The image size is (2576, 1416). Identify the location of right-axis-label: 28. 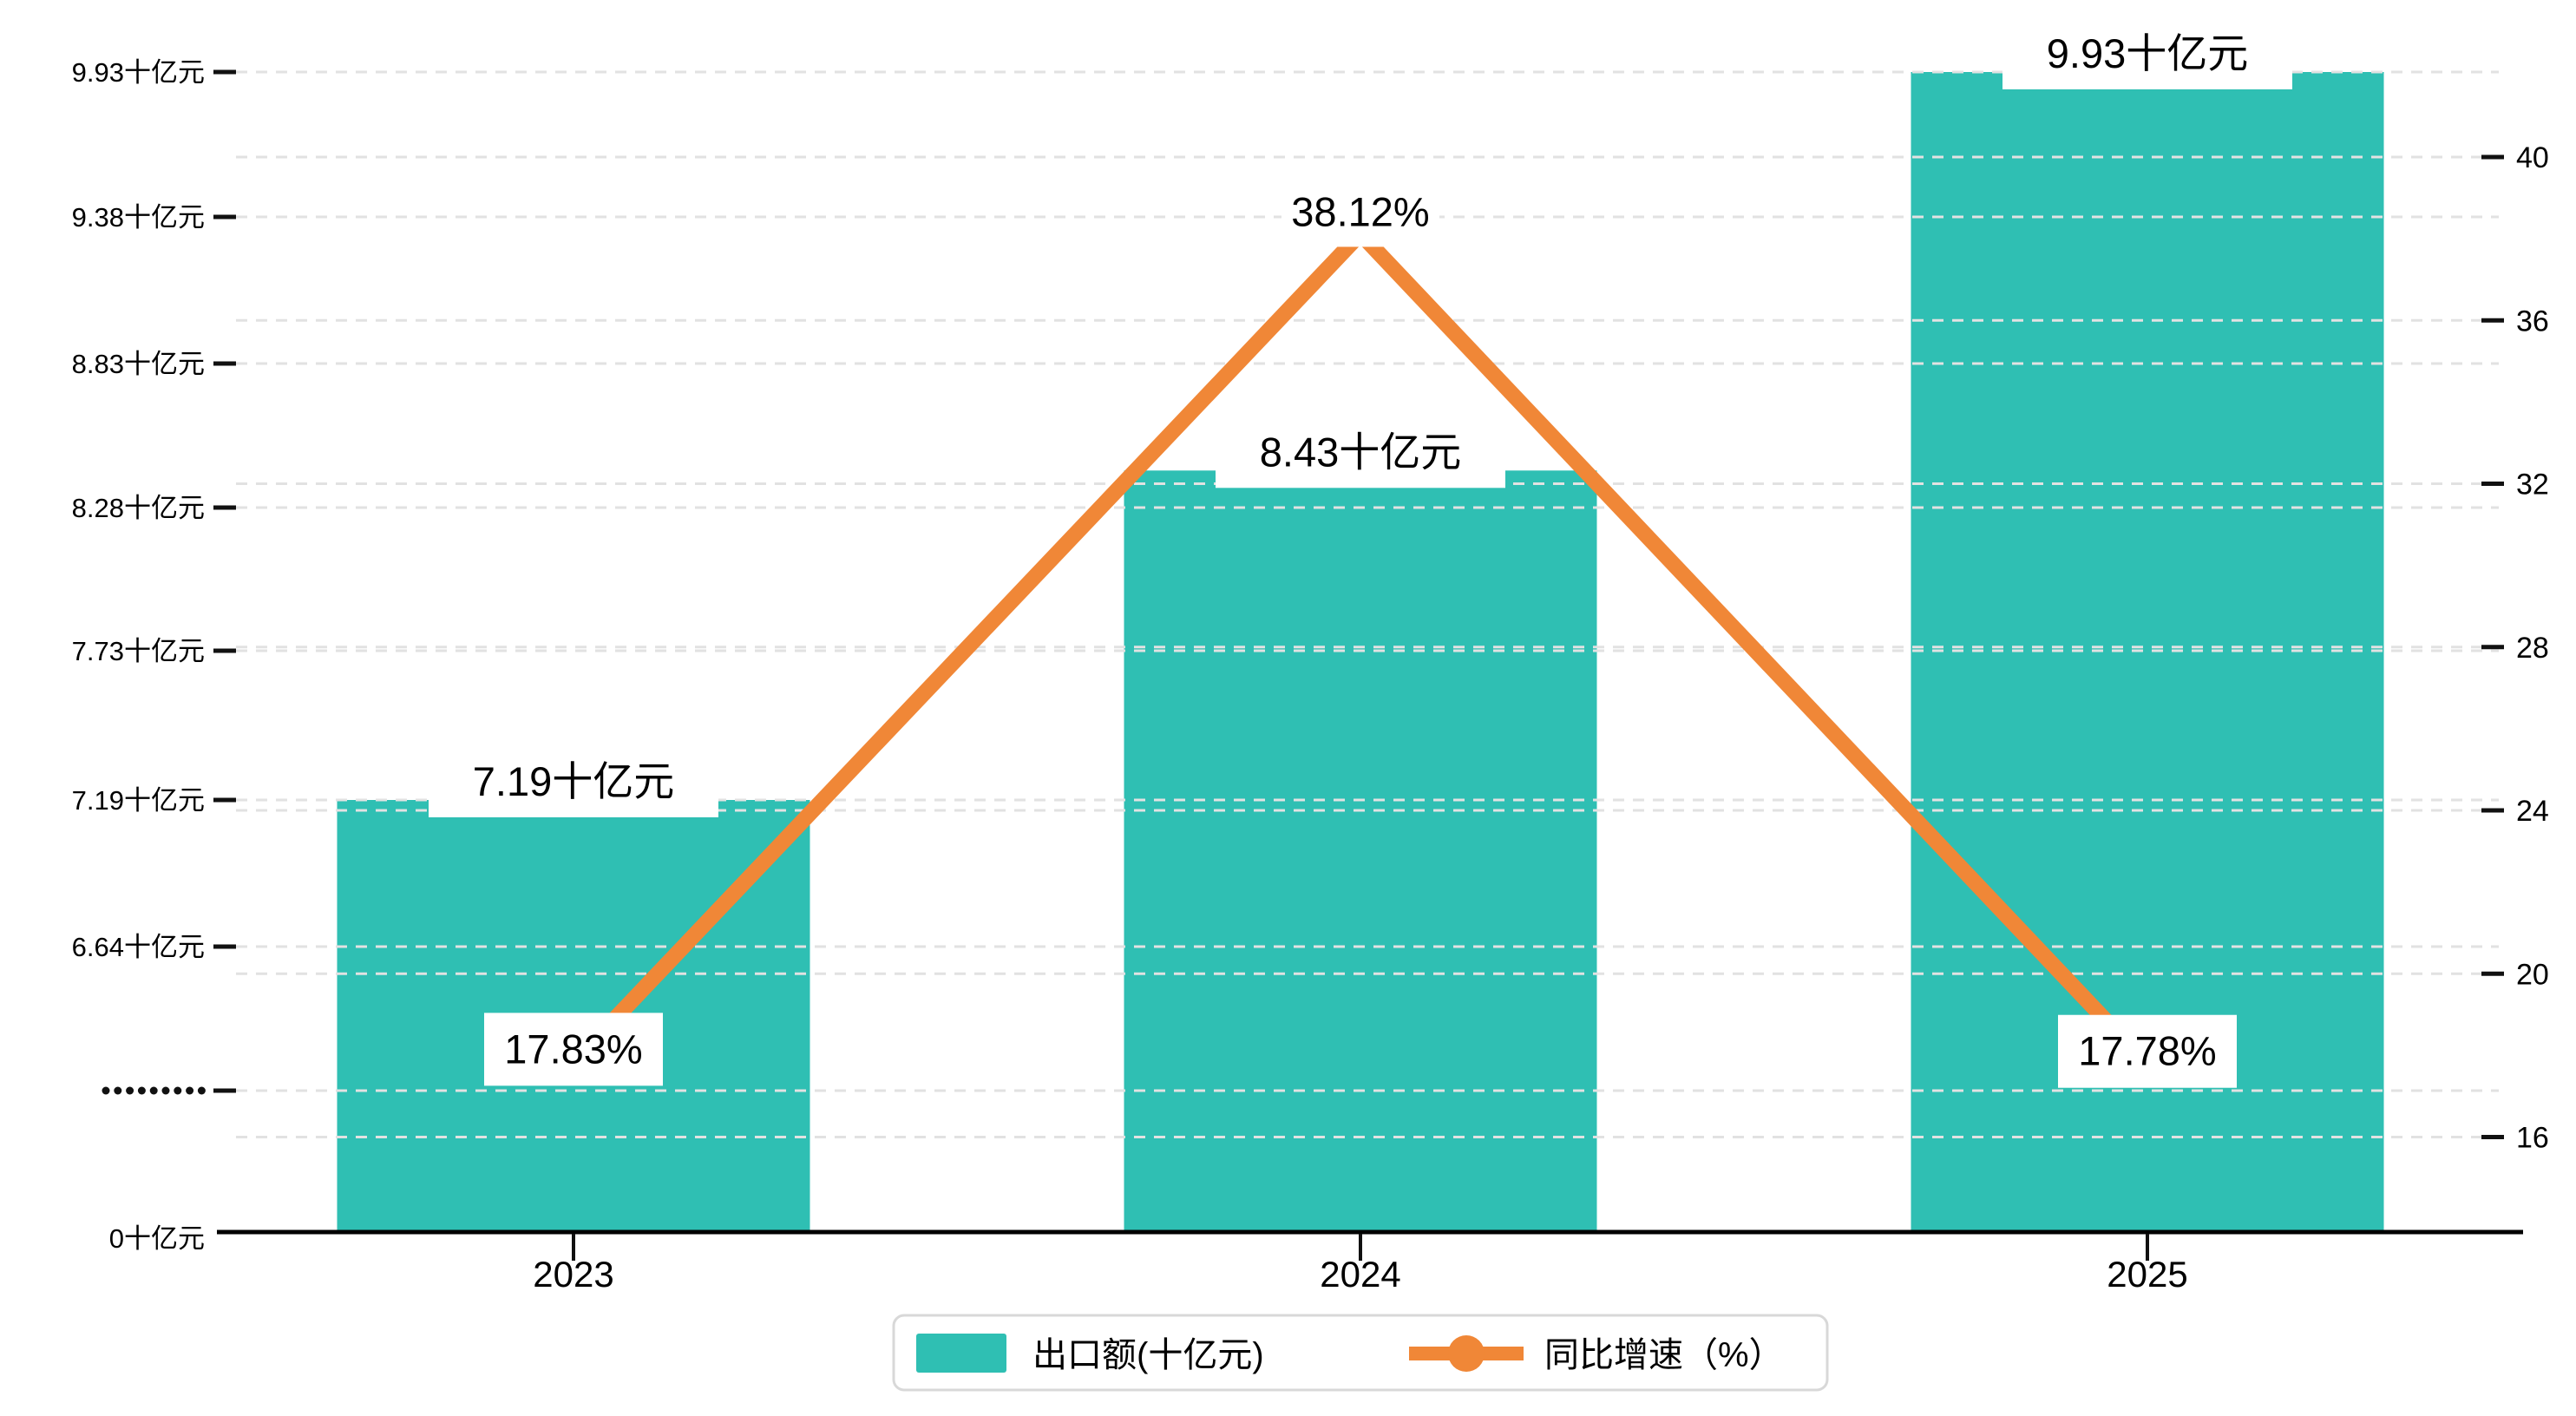
(2532, 648).